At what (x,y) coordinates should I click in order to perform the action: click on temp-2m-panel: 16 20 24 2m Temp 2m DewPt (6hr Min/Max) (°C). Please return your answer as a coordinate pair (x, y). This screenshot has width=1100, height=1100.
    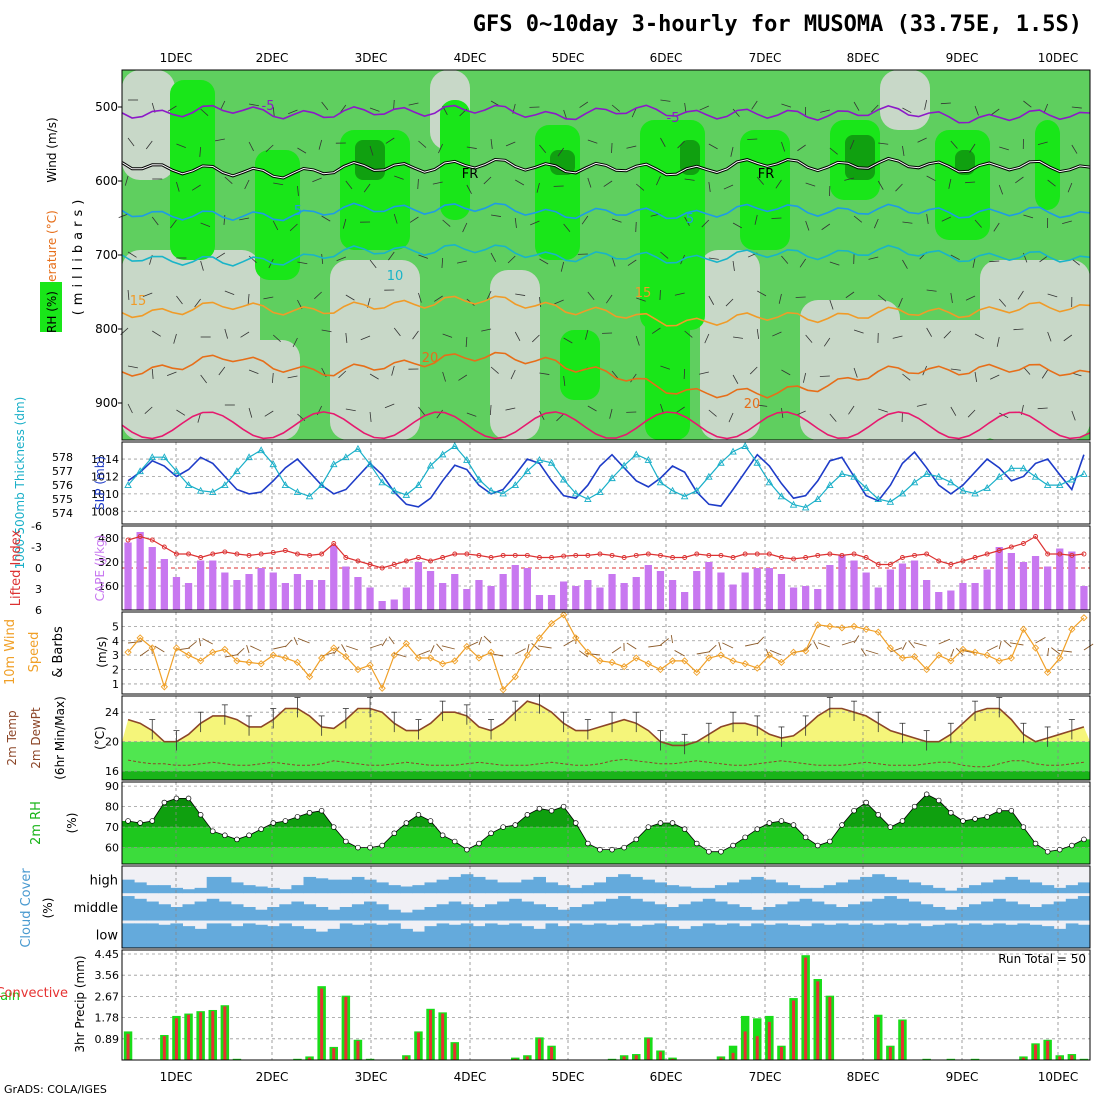
    Looking at the image, I should click on (548, 737).